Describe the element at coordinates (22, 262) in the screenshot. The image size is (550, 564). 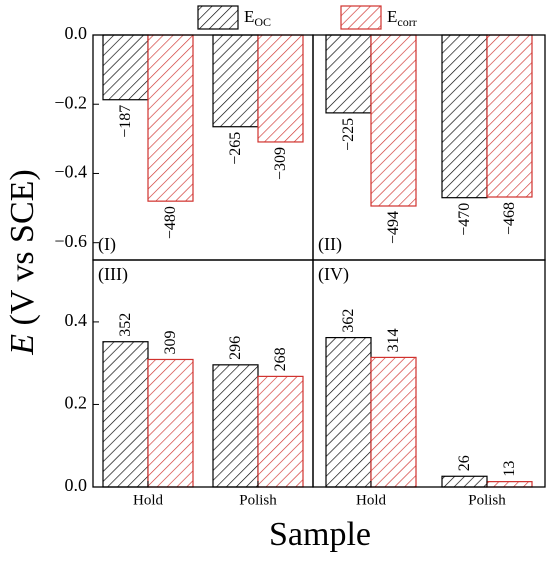
I see `y-axis-label: E (V vs SCE)` at that location.